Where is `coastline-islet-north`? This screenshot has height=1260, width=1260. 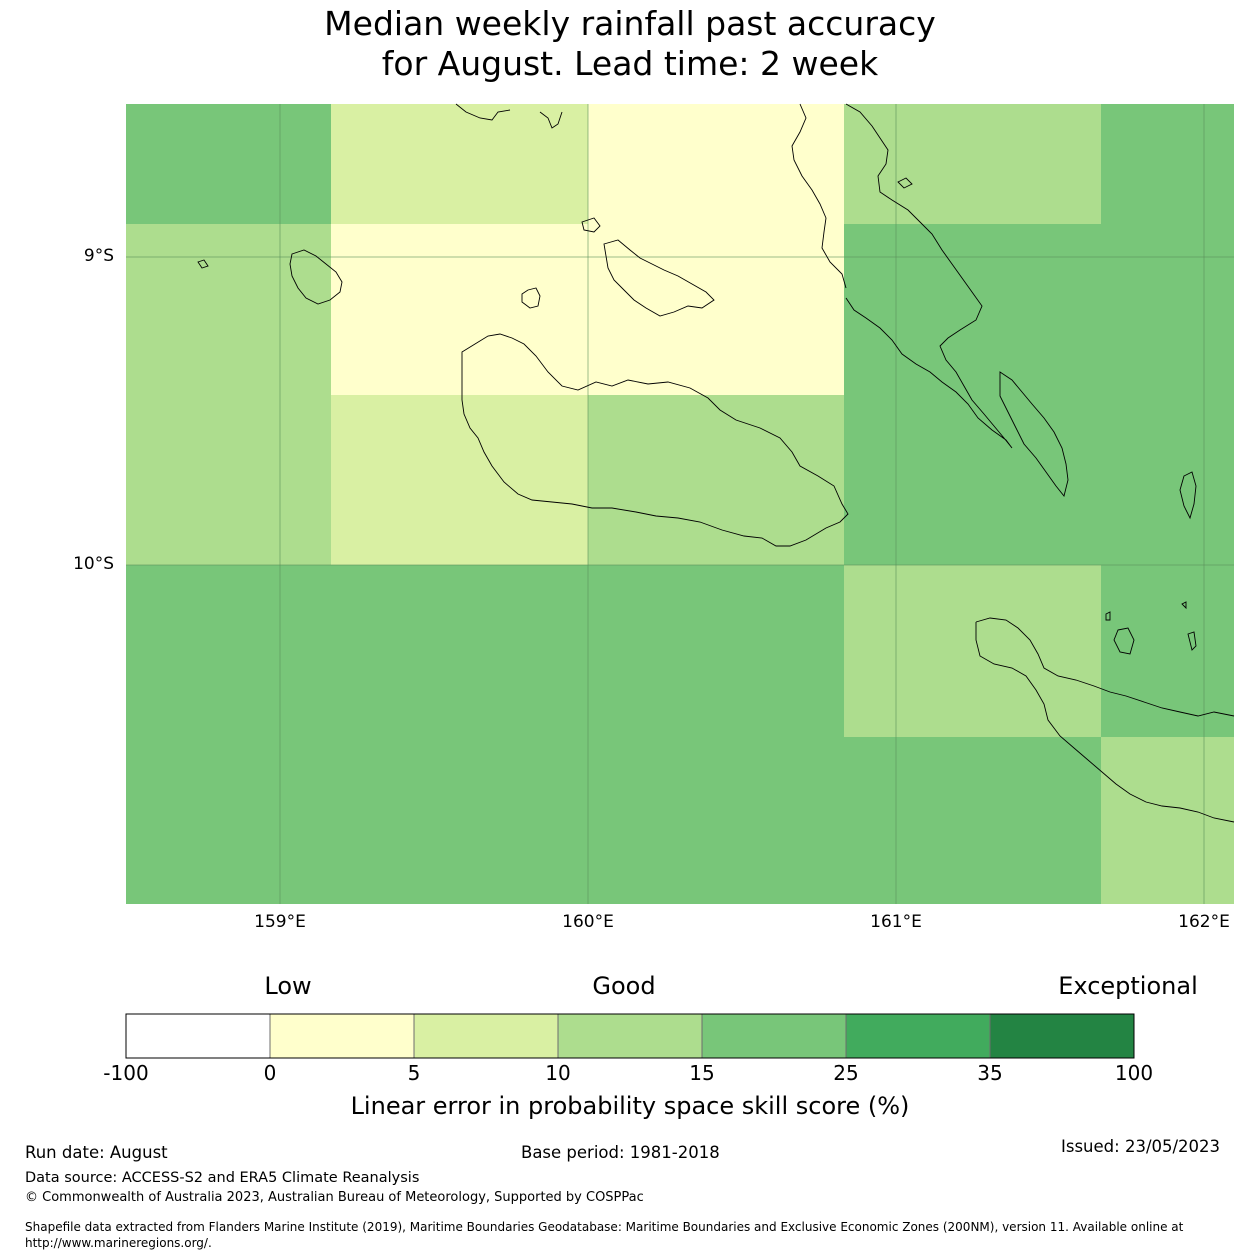
coastline-islet-north is located at coordinates (551, 120).